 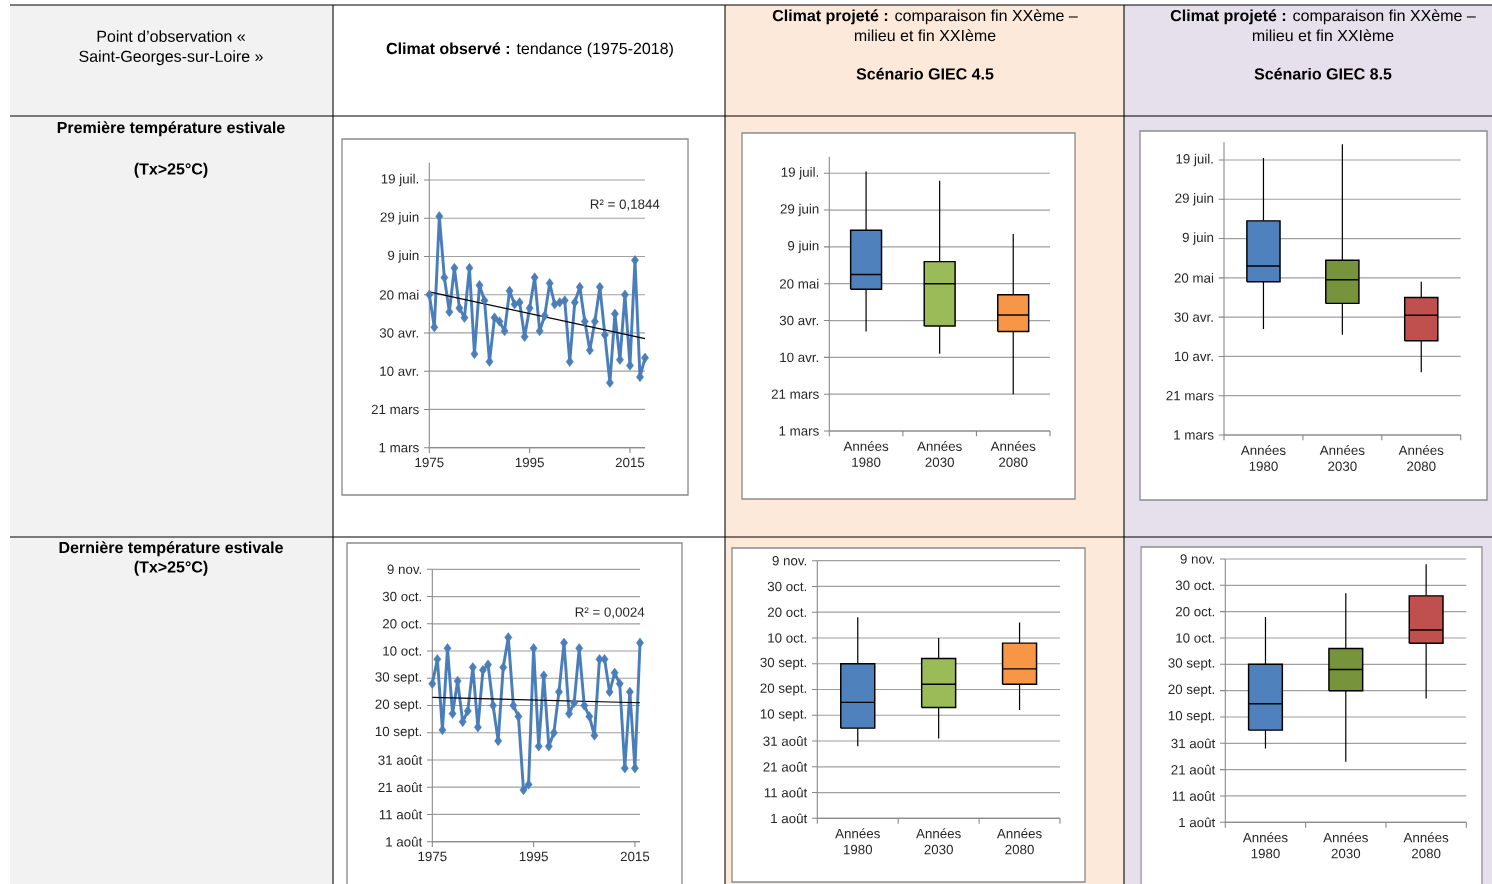 What do you see at coordinates (529, 50) in the screenshot?
I see `text: Climat observé : tendance (1975-2018)` at bounding box center [529, 50].